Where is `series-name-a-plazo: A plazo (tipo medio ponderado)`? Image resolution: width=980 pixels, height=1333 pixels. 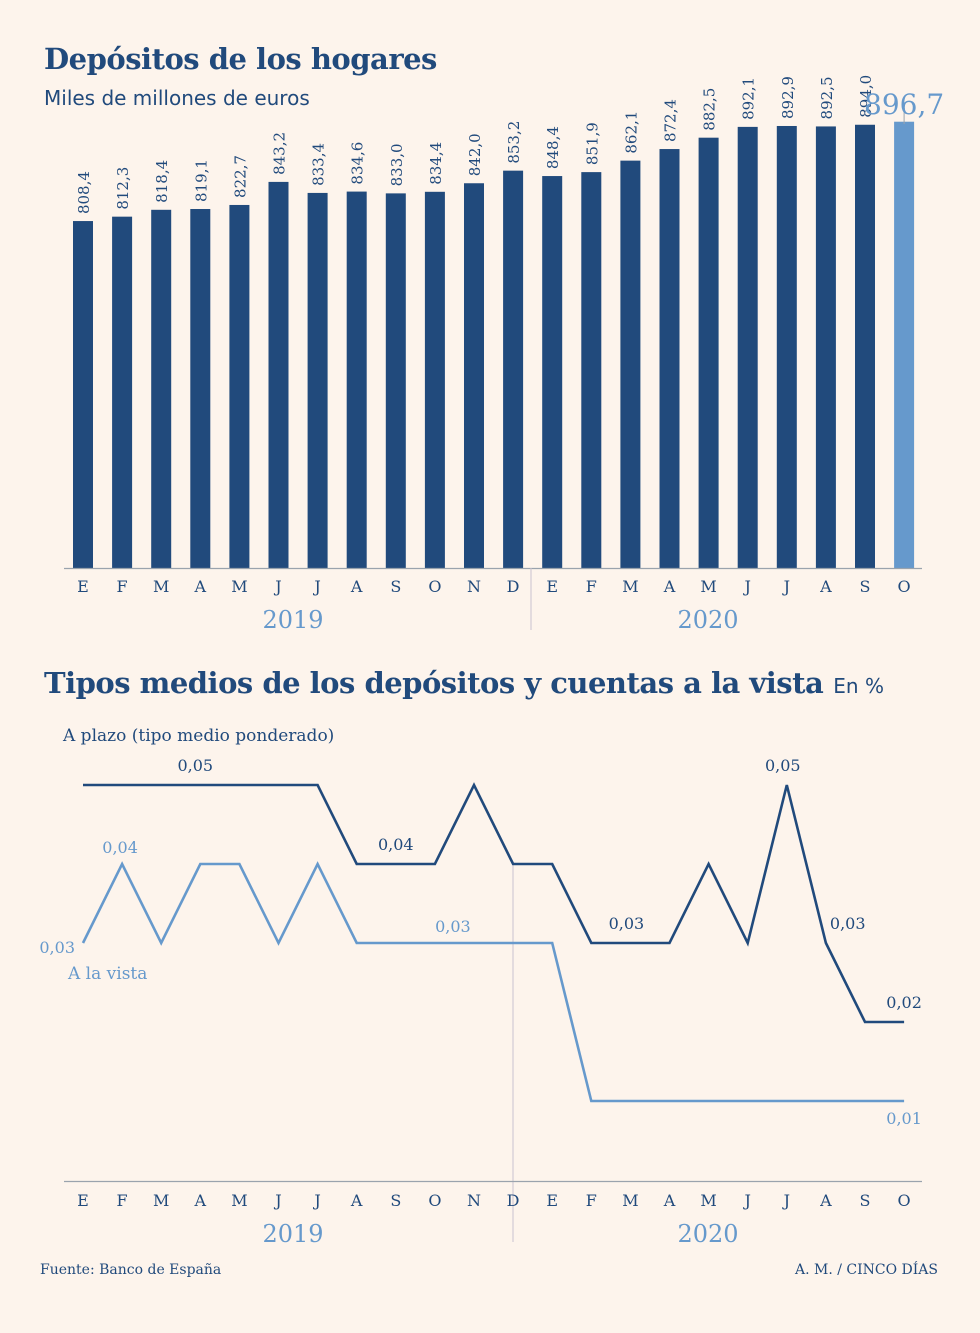 series-name-a-plazo: A plazo (tipo medio ponderado) is located at coordinates (198, 736).